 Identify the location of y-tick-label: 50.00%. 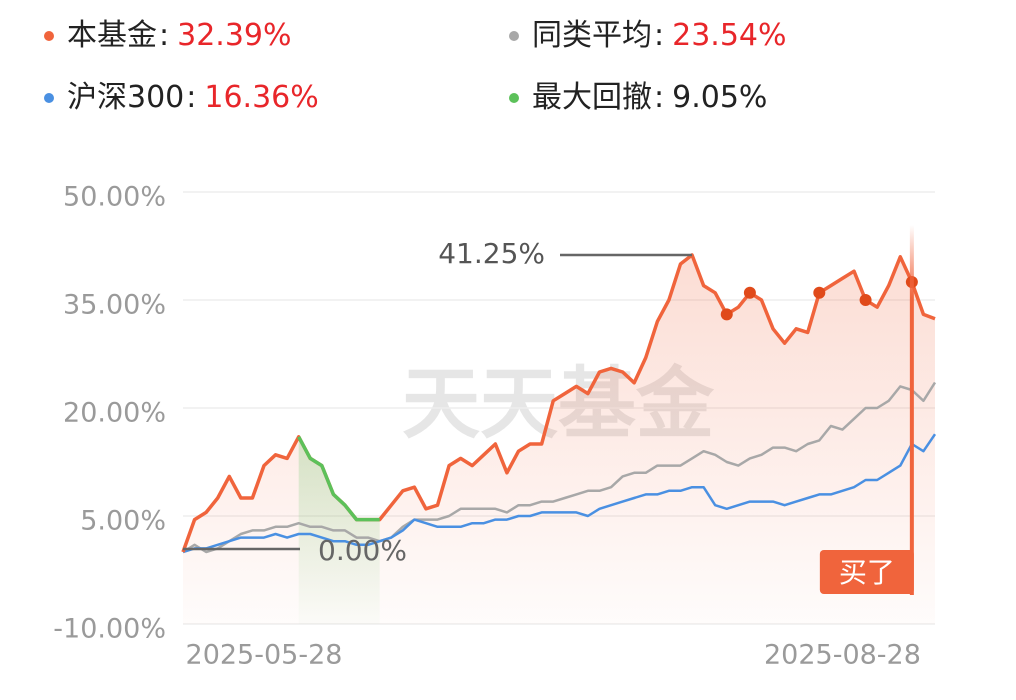
(114, 197).